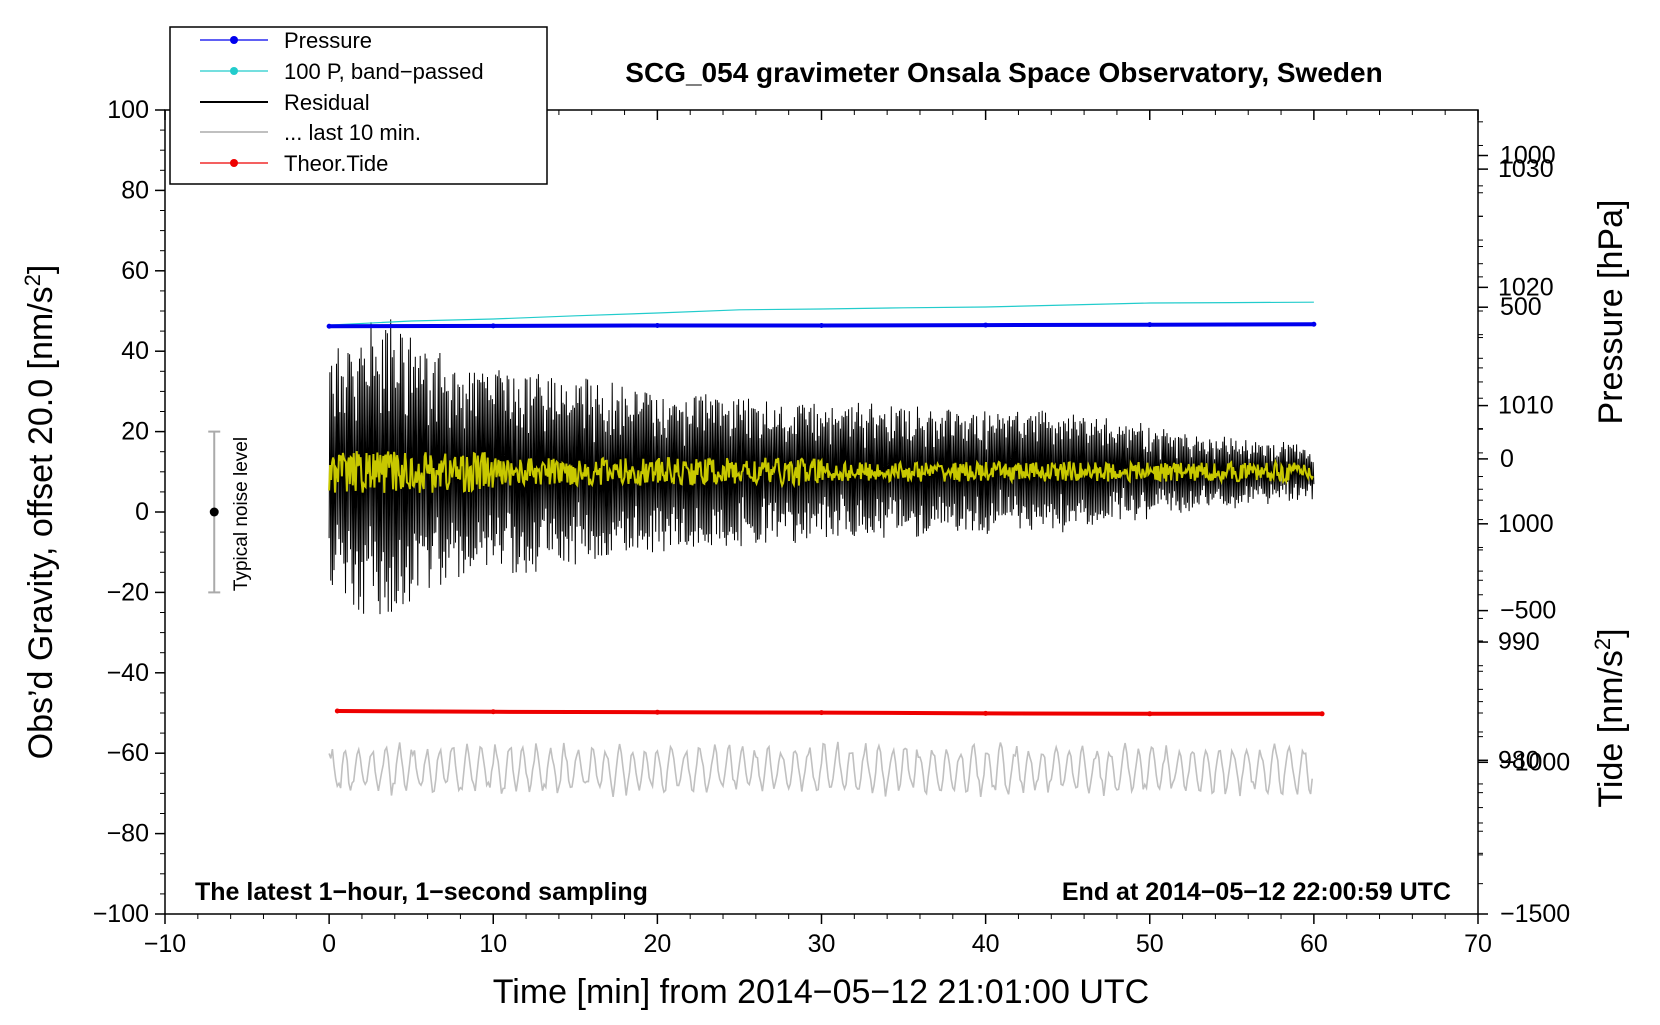 The width and height of the screenshot is (1660, 1025). Describe the element at coordinates (128, 110) in the screenshot. I see `y-tick-label: 100` at that location.